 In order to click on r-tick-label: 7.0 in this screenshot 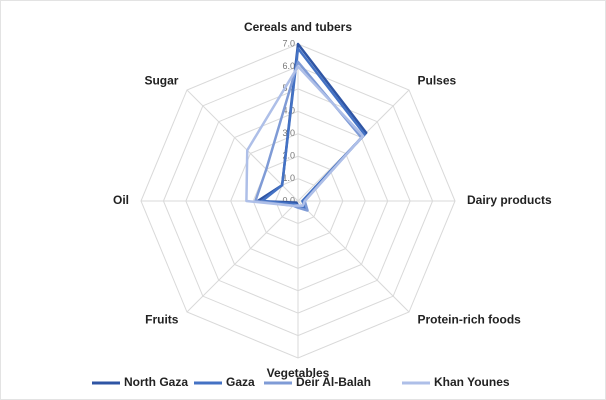, I will do `click(288, 43)`.